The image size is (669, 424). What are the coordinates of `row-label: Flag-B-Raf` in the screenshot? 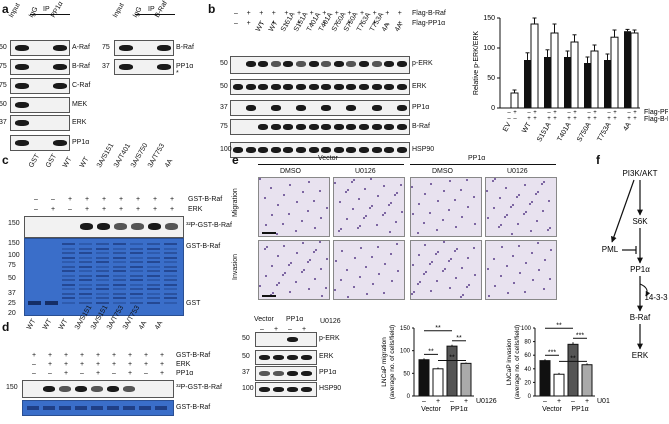 It's located at (656, 119).